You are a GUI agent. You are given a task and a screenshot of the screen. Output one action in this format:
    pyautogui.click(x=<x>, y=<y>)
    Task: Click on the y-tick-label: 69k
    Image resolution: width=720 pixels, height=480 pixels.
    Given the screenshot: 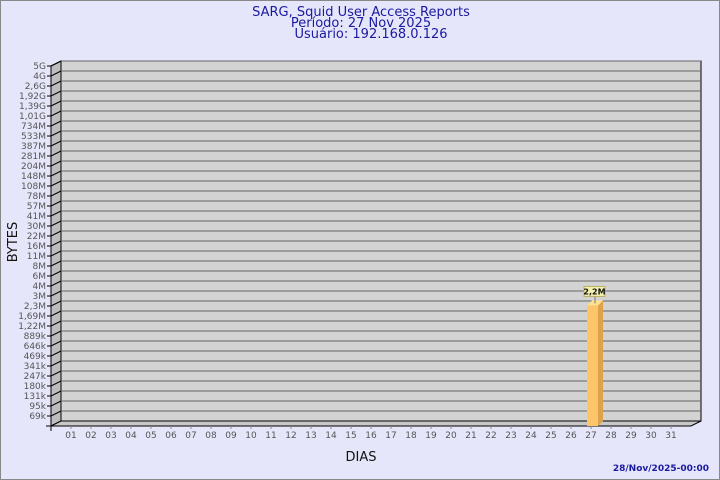 What is the action you would take?
    pyautogui.click(x=37, y=417)
    